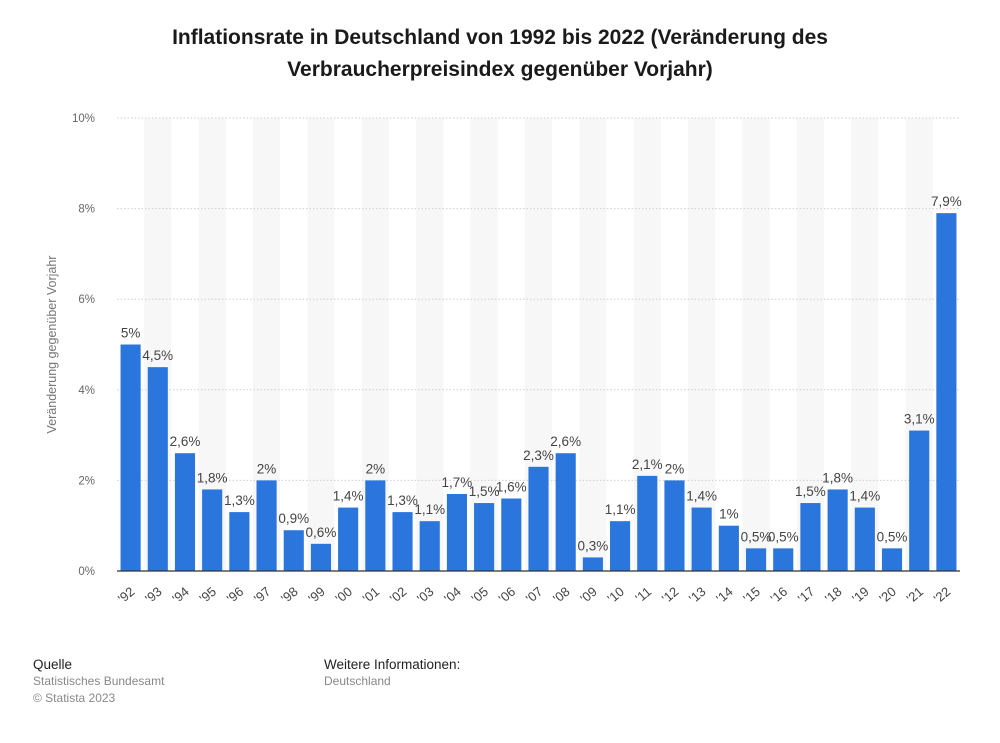 The image size is (1000, 743). What do you see at coordinates (371, 595) in the screenshot?
I see `x-tick-label: '01` at bounding box center [371, 595].